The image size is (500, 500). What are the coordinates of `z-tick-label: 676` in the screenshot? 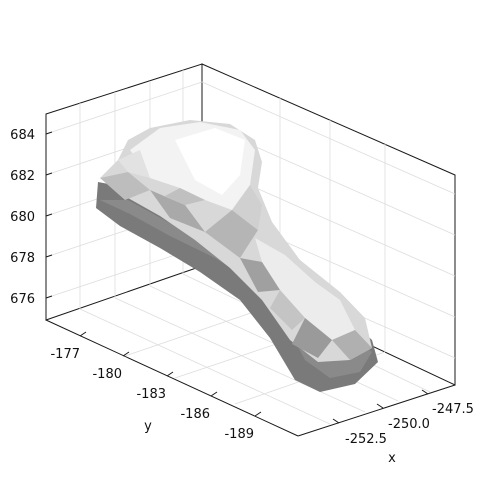 It's located at (22, 299).